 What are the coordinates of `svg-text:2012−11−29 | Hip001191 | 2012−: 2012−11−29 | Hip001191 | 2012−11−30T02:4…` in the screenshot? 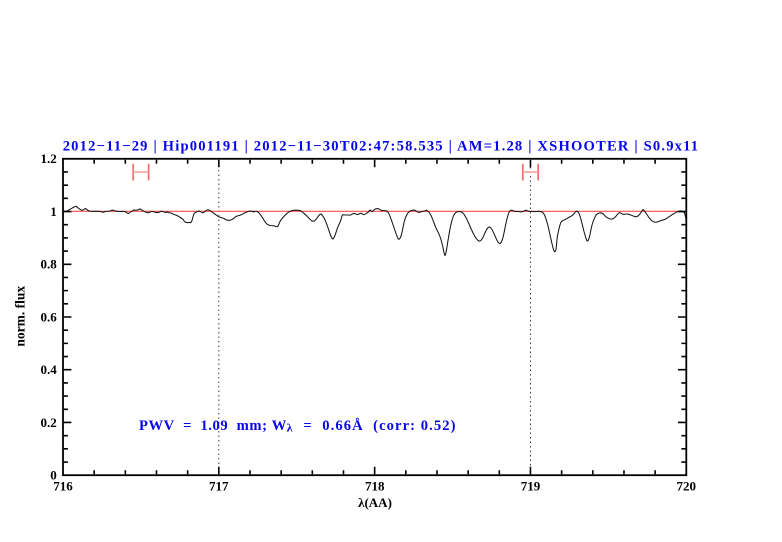 It's located at (380, 146).